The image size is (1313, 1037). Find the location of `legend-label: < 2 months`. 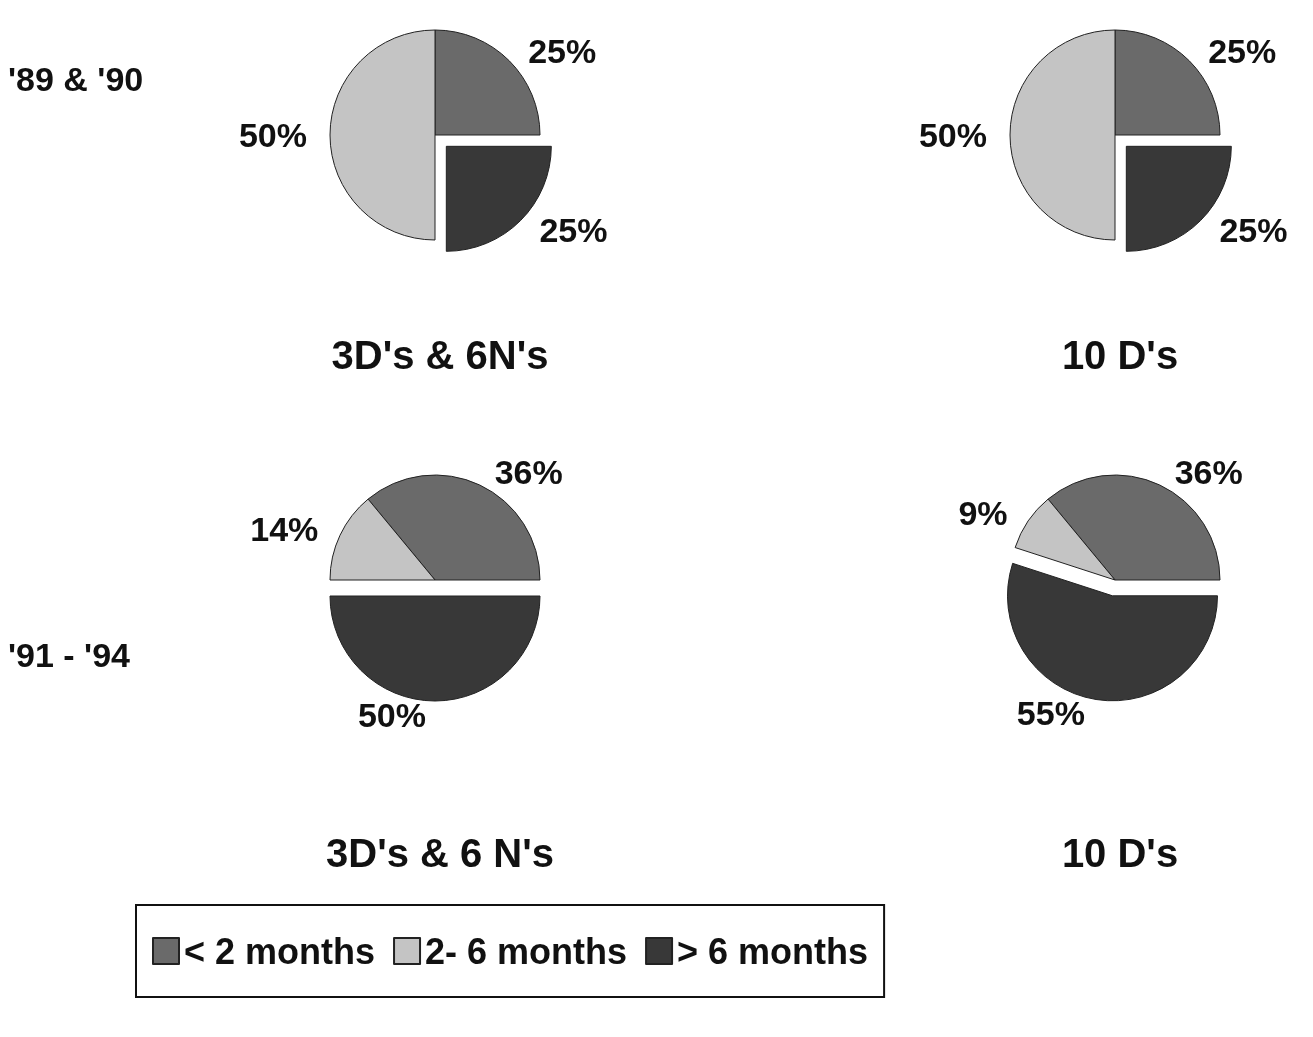

legend-label: < 2 months is located at coordinates (280, 951).